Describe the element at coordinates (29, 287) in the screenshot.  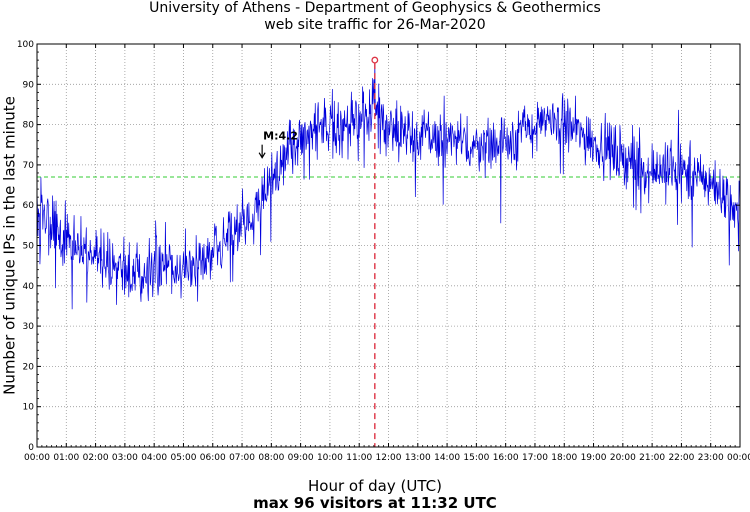
I see `y-tick-label: 40` at that location.